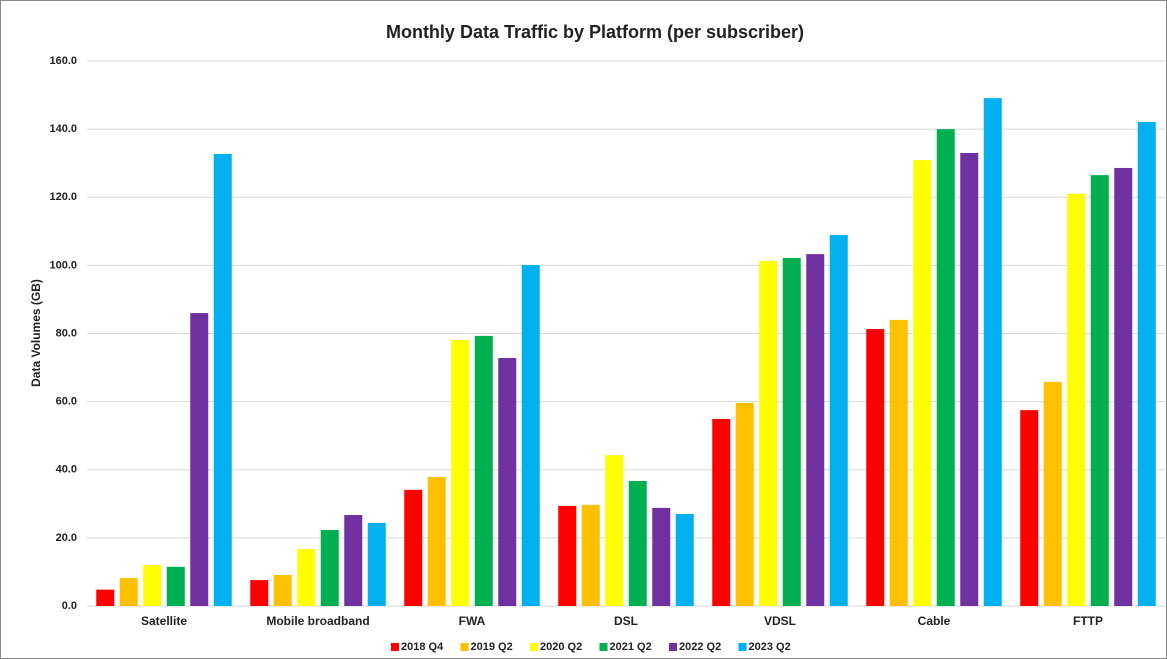  Describe the element at coordinates (66, 333) in the screenshot. I see `y-tick-label: 80.0` at that location.